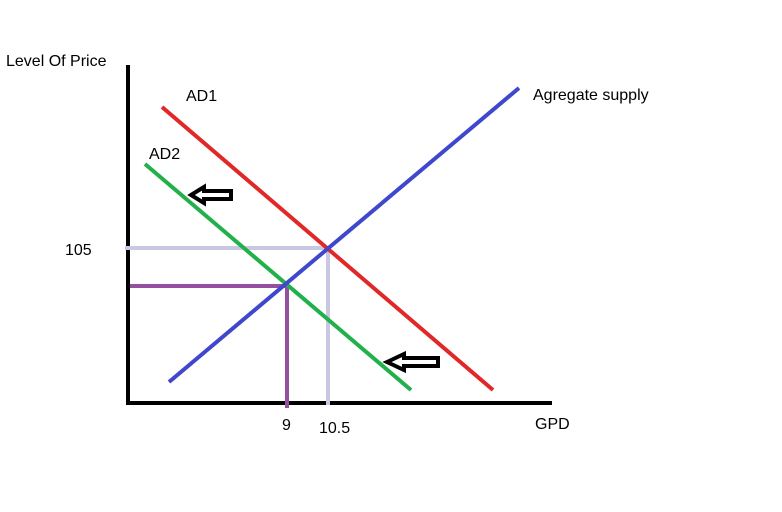 Image resolution: width=782 pixels, height=512 pixels. Describe the element at coordinates (334, 428) in the screenshot. I see `gdp-10-5-label: 10.5` at that location.